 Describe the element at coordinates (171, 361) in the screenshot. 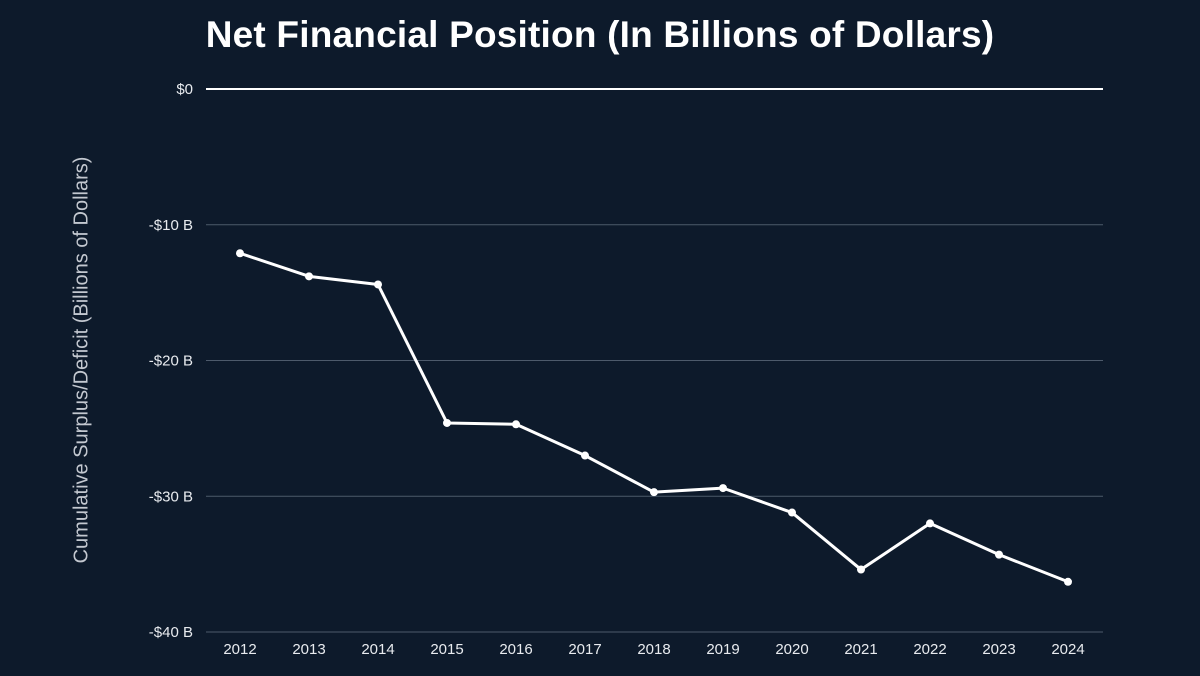

I see `y-tick-label: -$20 B` at that location.